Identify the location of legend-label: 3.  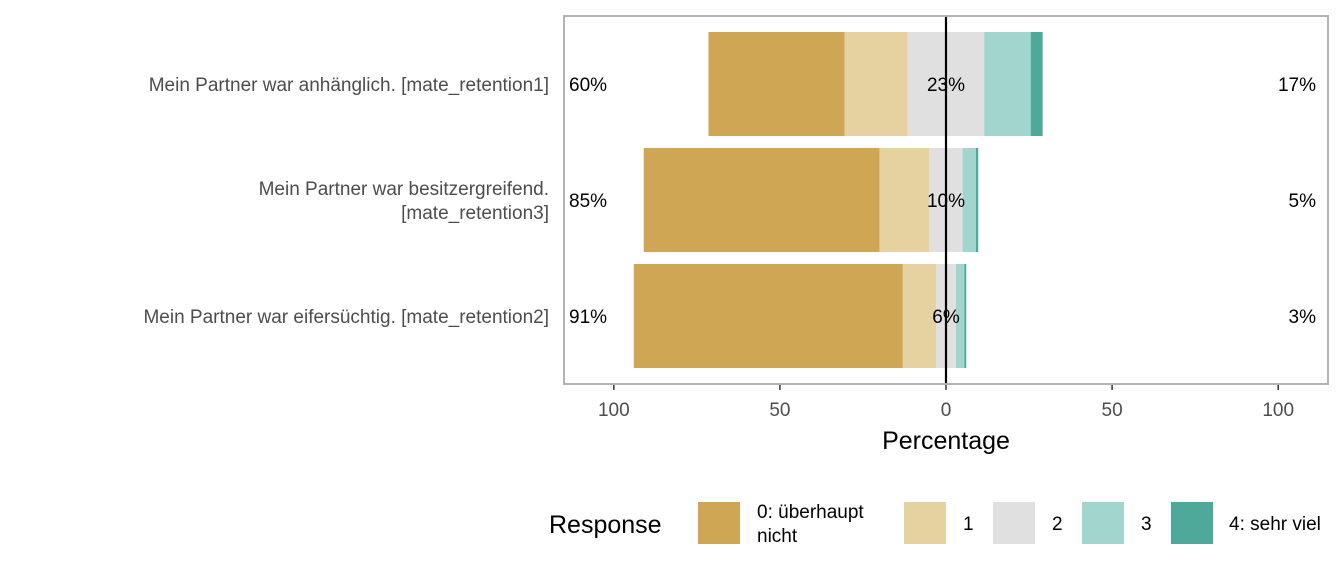
(1146, 524).